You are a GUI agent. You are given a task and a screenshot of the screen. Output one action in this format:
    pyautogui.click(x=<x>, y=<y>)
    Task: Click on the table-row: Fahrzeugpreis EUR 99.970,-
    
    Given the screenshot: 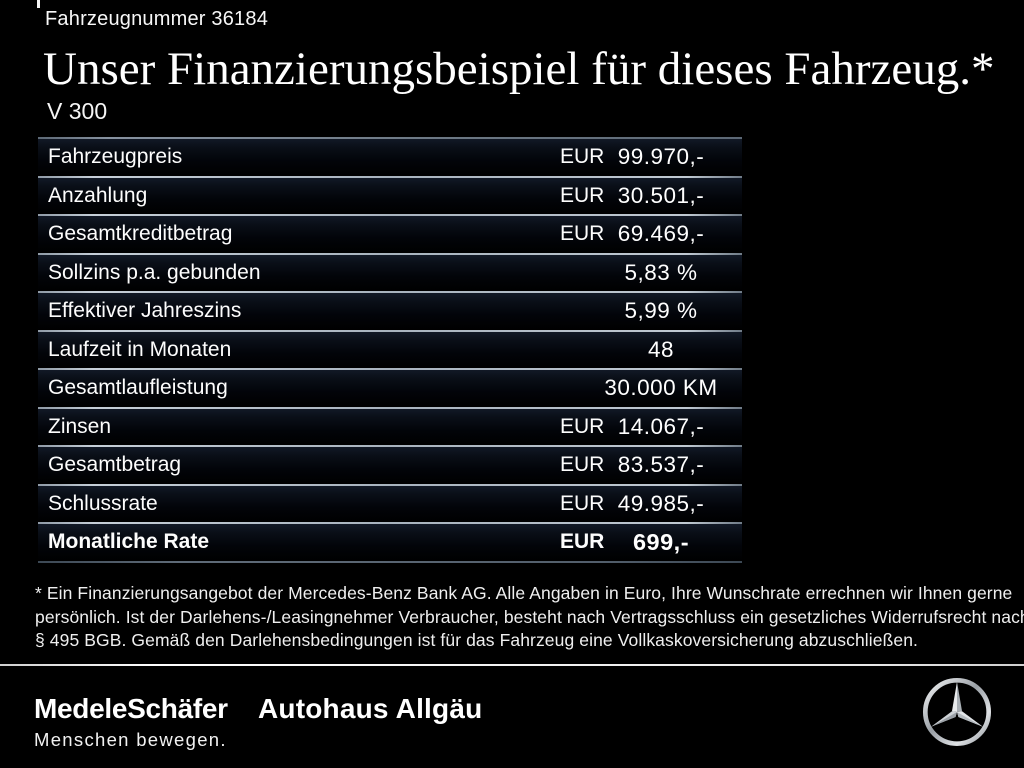 What is the action you would take?
    pyautogui.click(x=390, y=156)
    